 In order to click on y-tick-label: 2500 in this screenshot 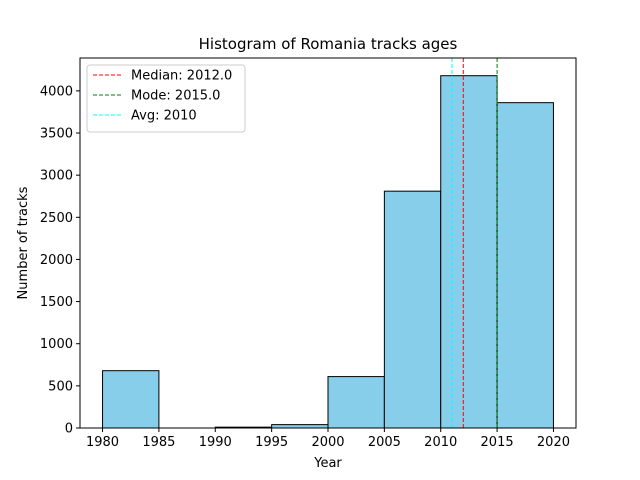, I will do `click(56, 218)`.